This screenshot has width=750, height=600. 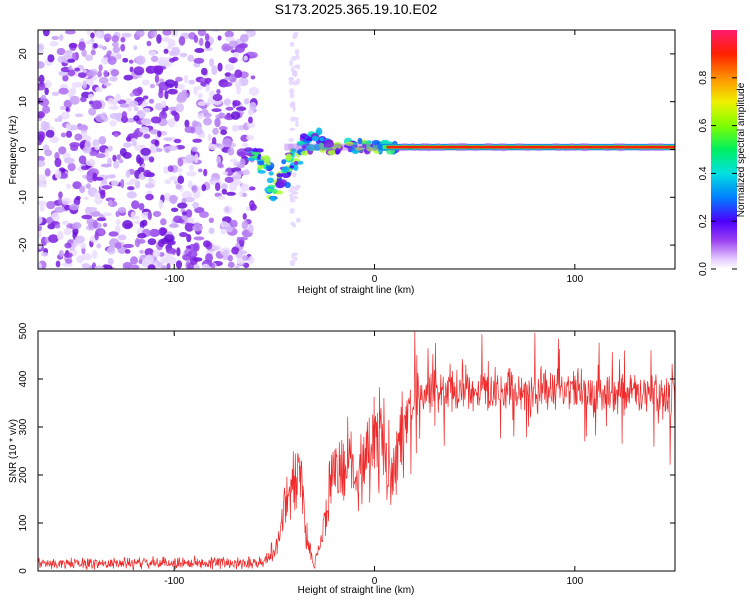 I want to click on colorbar-tick-label: 0.0, so click(x=703, y=269).